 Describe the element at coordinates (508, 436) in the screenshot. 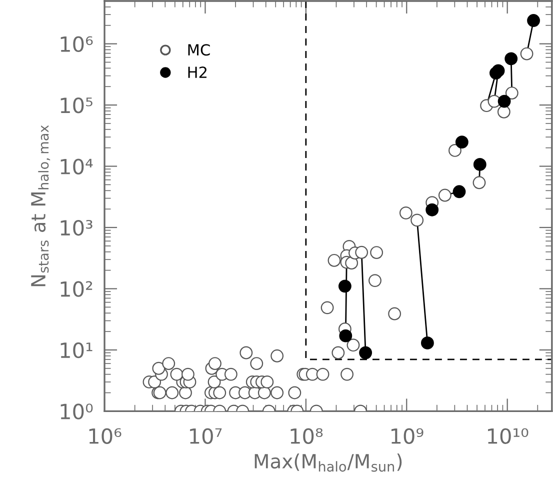

I see `x-tick-label: 10¹⁰` at that location.